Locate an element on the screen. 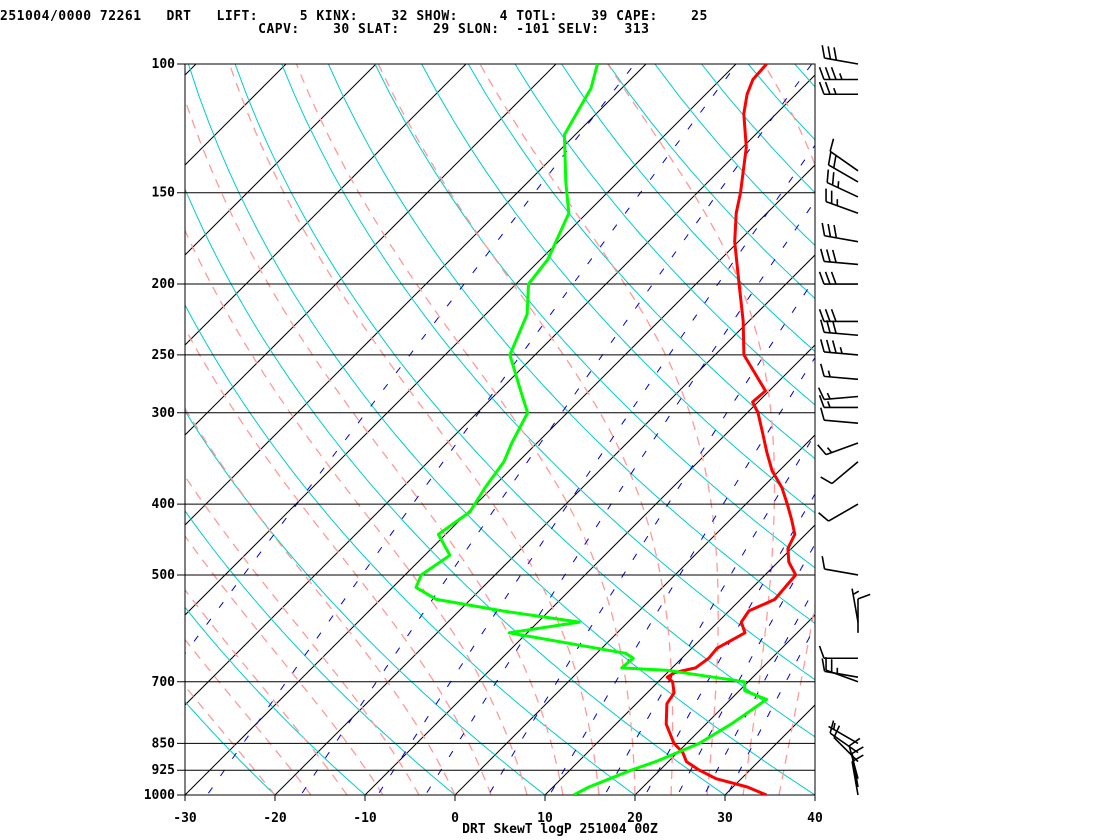  pressure-tick-label: 500 is located at coordinates (164, 575).